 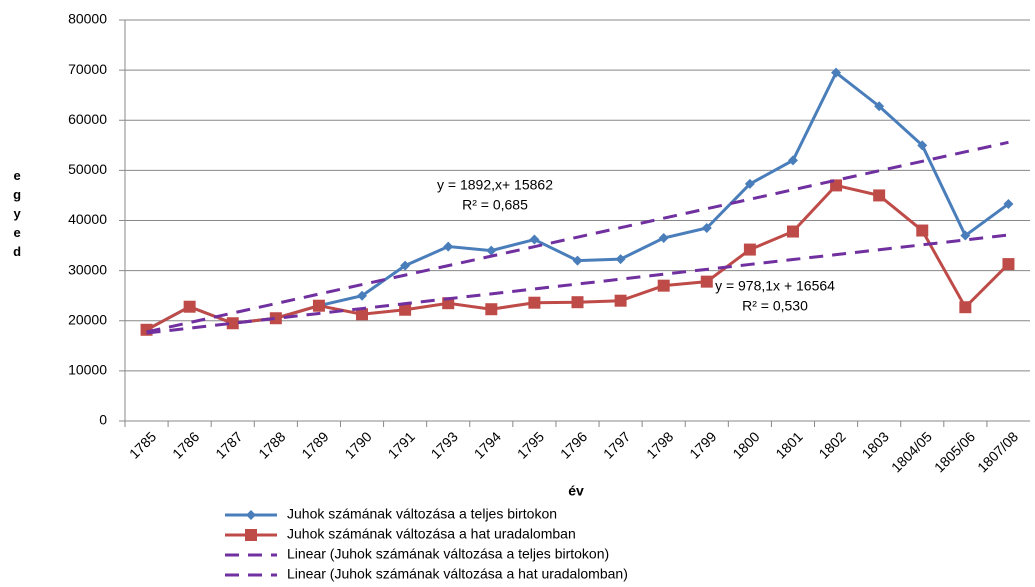 I want to click on y-tick-label: 60000, so click(x=87, y=119).